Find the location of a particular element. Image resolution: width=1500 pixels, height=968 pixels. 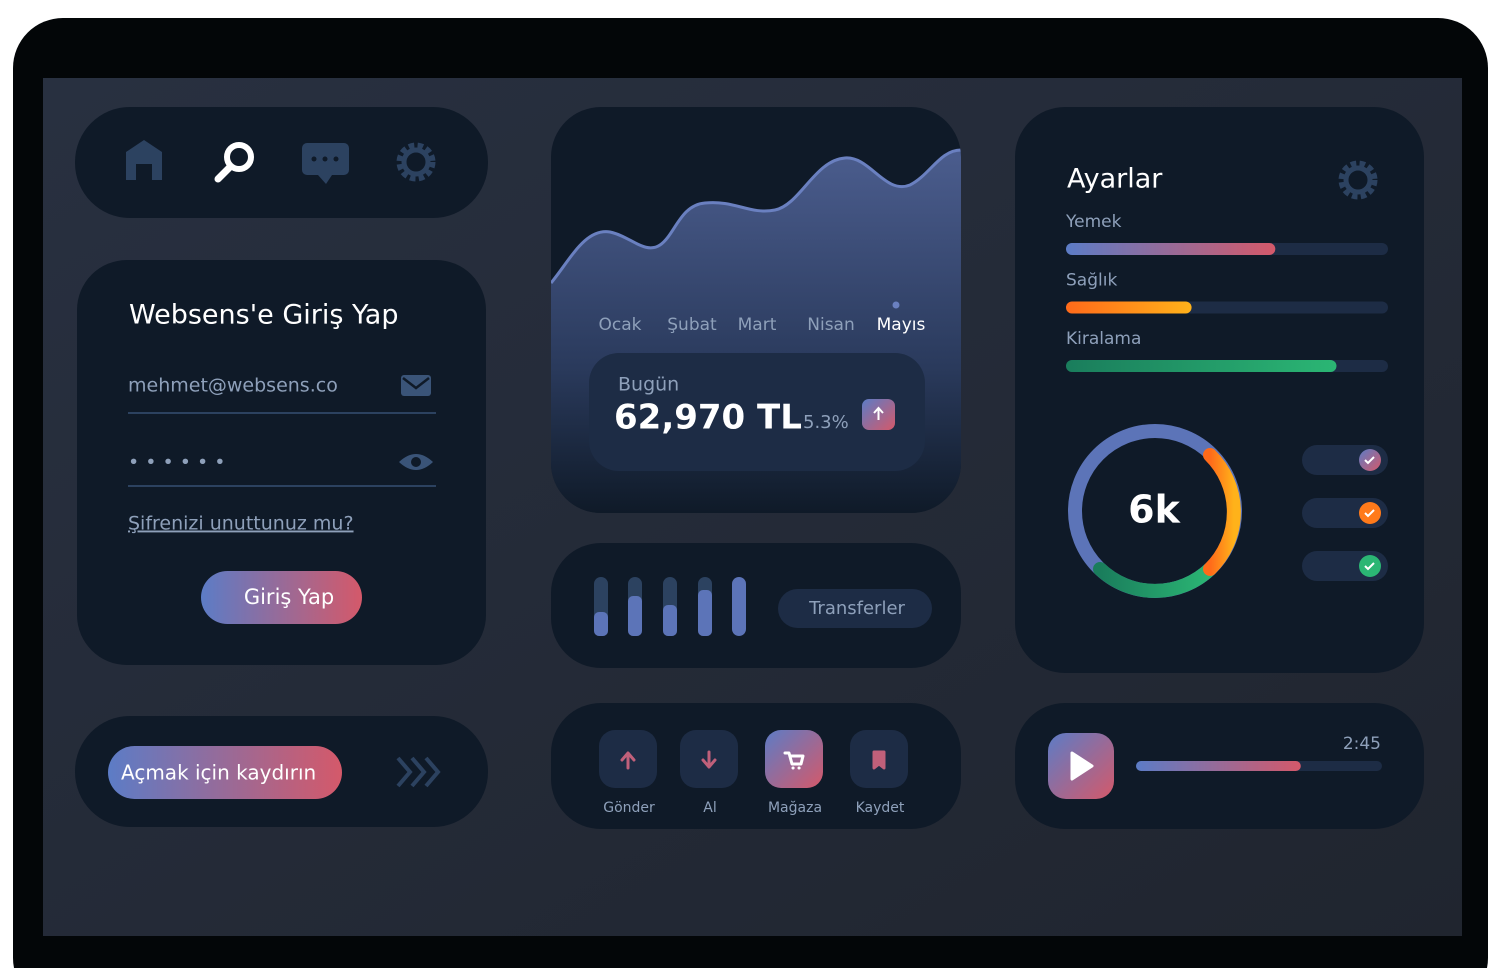

up-arrow is located at coordinates (878, 413).